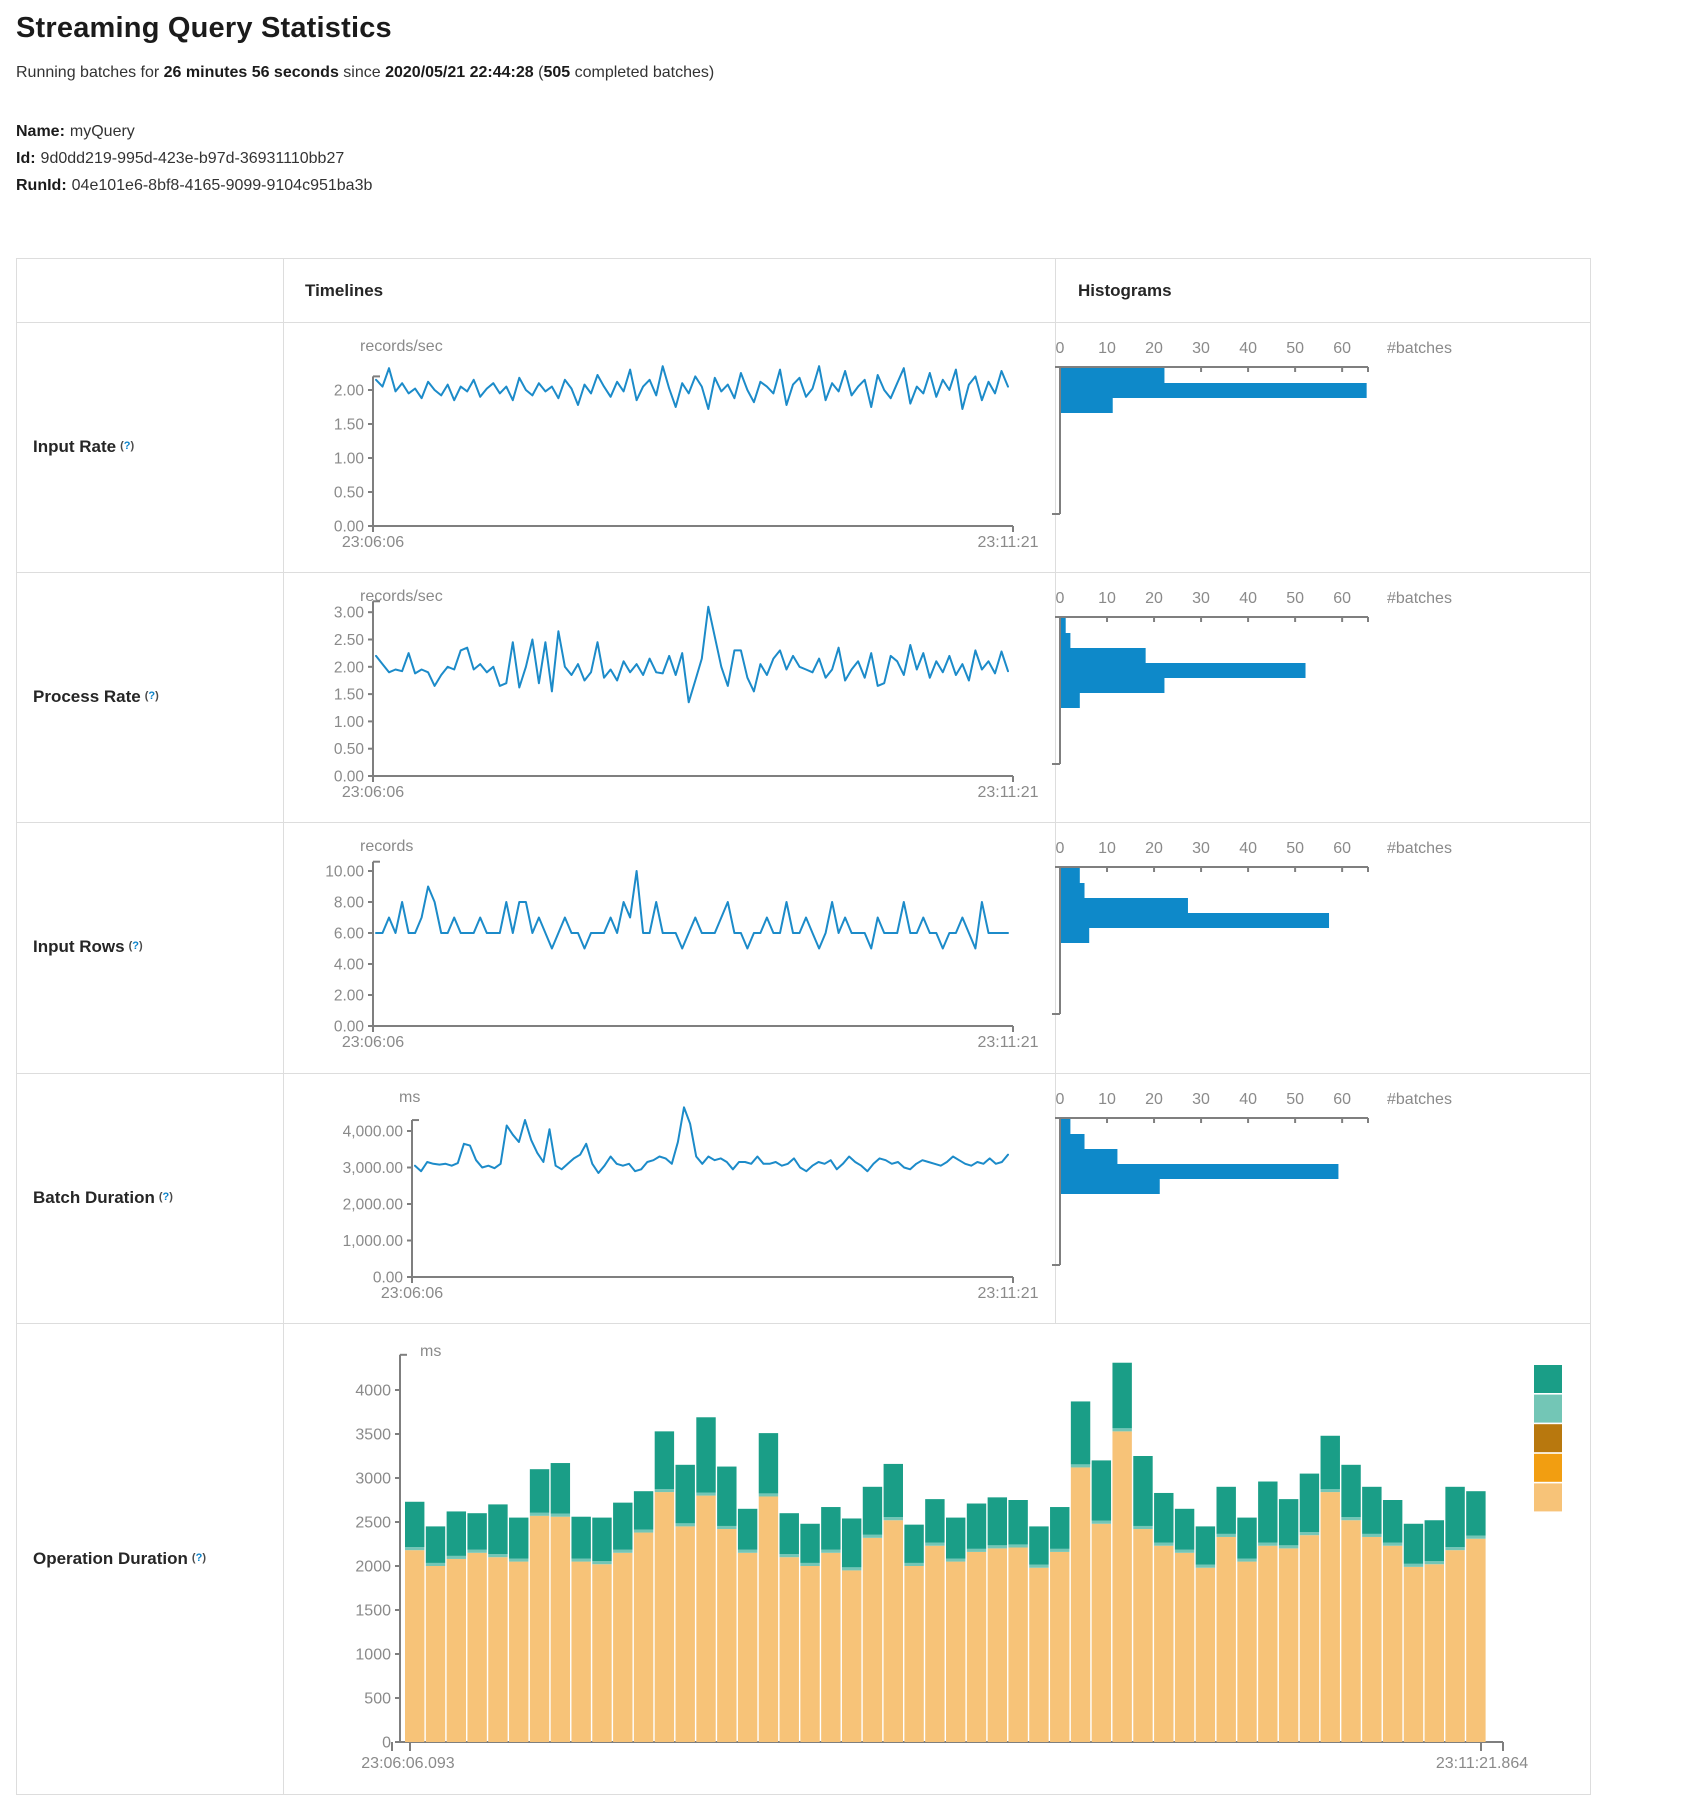  I want to click on svg-text: 2.50, so click(349, 640).